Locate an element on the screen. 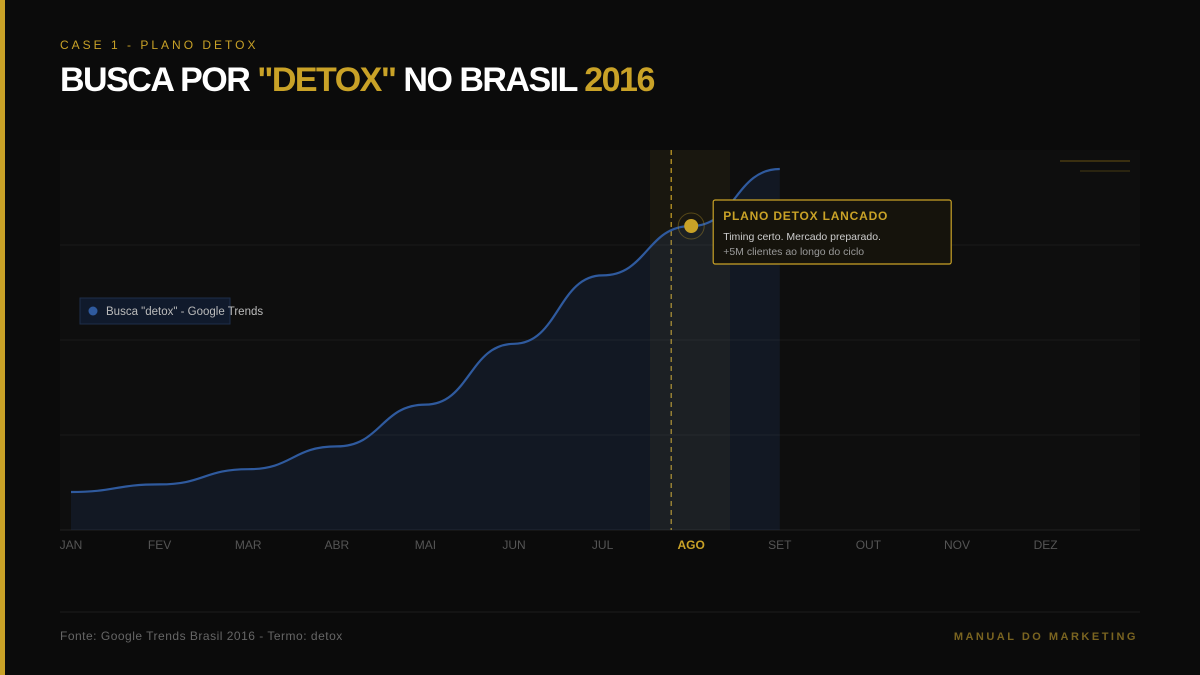  brand: MANUAL DO MARKETING is located at coordinates (1046, 637).